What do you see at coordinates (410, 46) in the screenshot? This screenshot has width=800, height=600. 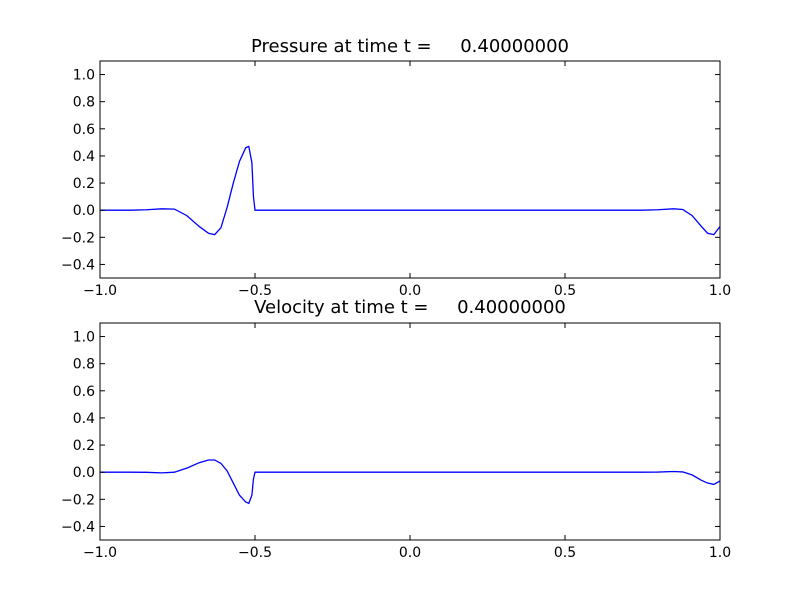 I see `pressure-title: Pressure at time t = 0.40000000` at bounding box center [410, 46].